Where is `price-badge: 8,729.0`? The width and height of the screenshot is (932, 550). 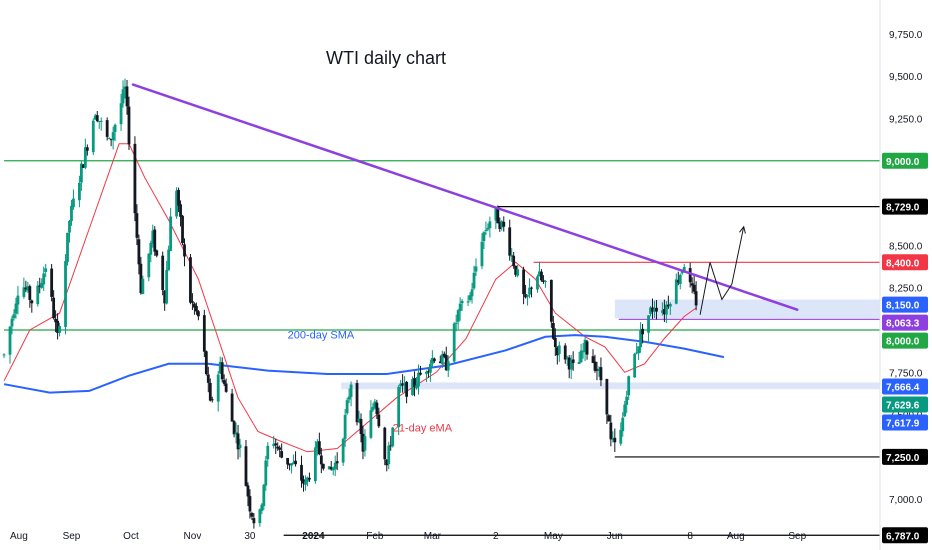 price-badge: 8,729.0 is located at coordinates (905, 206).